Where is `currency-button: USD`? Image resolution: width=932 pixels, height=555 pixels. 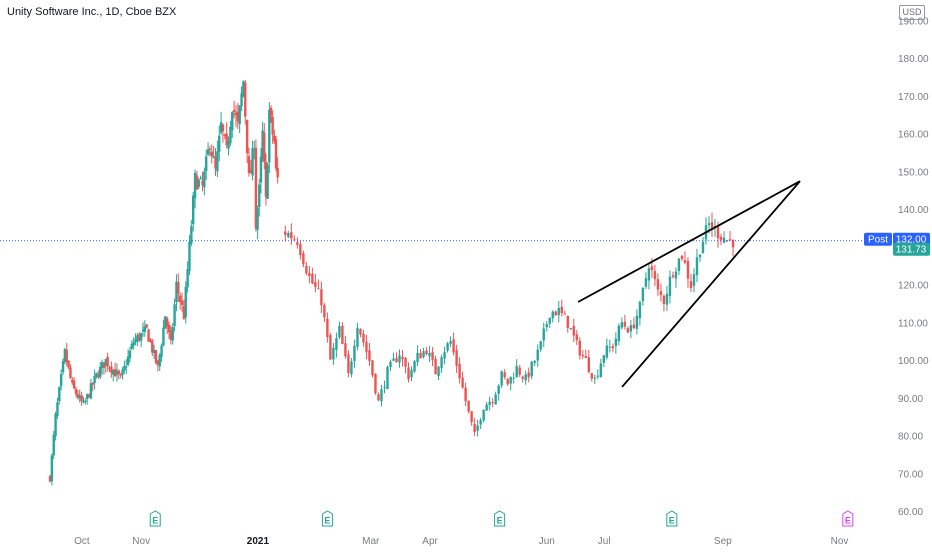 currency-button: USD is located at coordinates (912, 12).